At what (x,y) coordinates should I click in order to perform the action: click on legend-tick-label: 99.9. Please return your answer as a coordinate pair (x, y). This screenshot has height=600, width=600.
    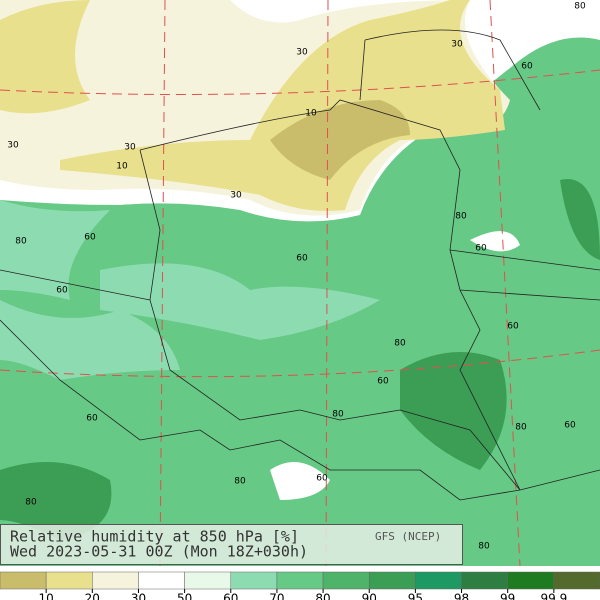
    Looking at the image, I should click on (553, 596).